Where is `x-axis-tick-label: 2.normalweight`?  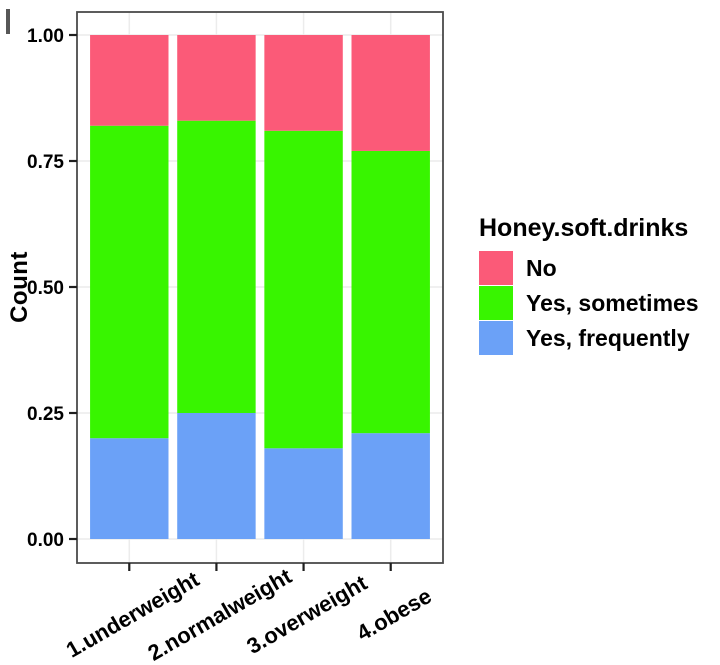 x-axis-tick-label: 2.normalweight is located at coordinates (220, 614).